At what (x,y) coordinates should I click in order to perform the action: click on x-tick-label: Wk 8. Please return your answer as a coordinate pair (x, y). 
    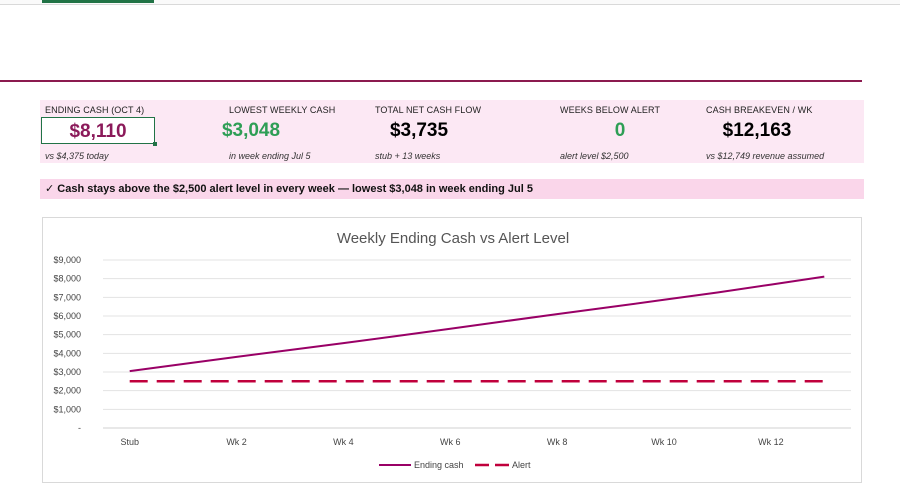
    Looking at the image, I should click on (557, 442).